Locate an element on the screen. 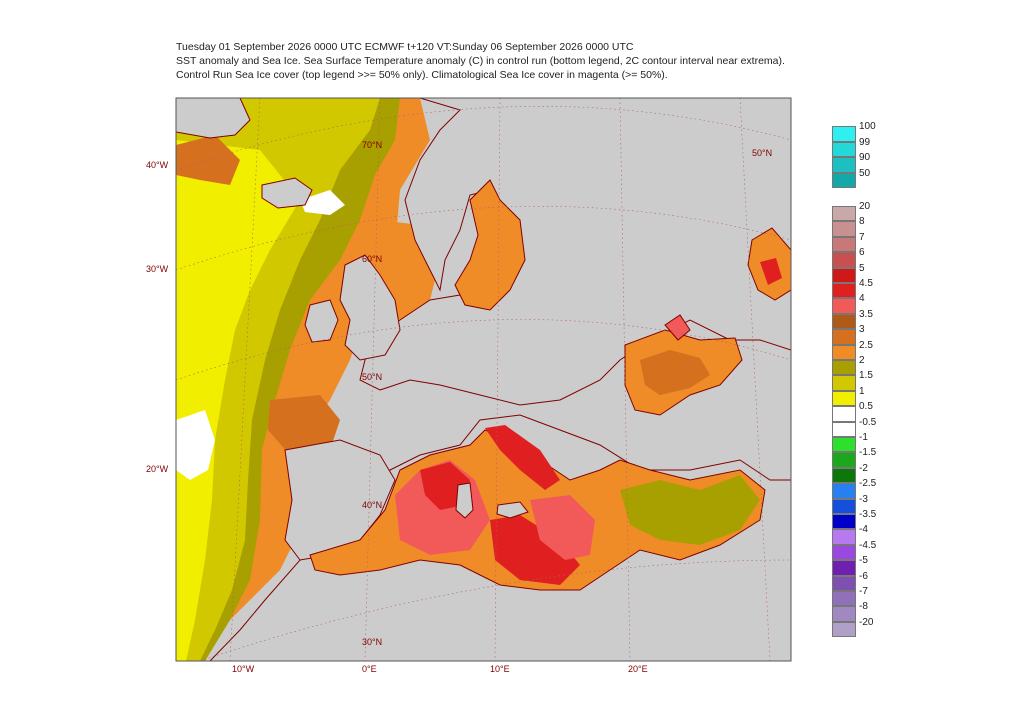 The image size is (1024, 720). sardinia is located at coordinates (464, 500).